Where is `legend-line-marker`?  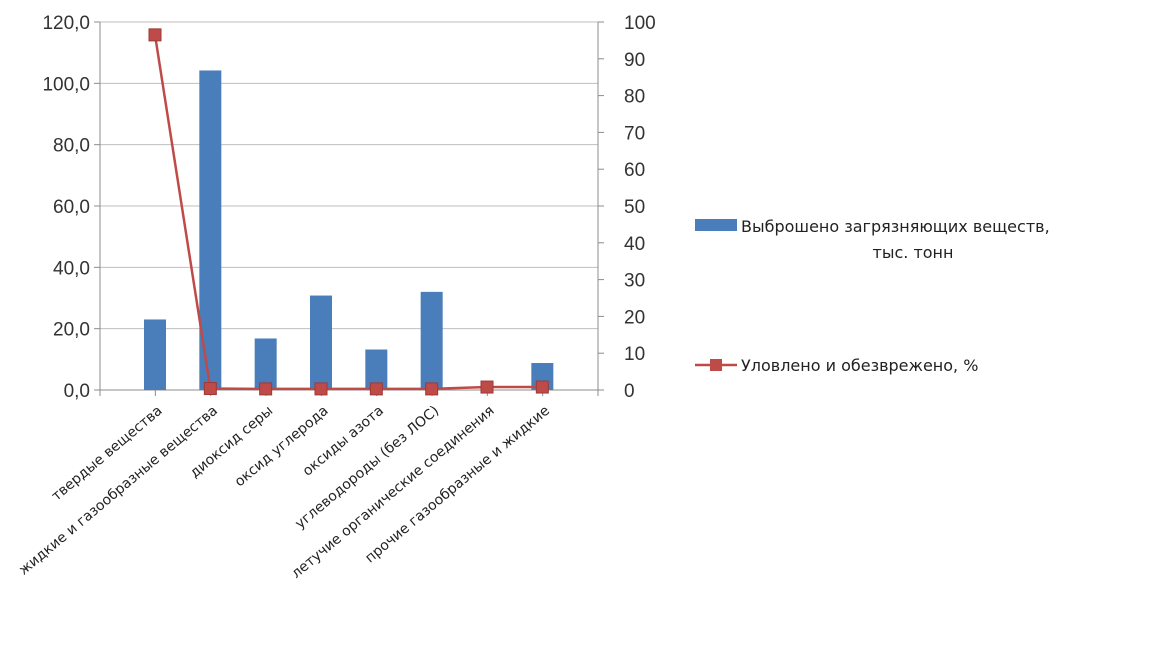 legend-line-marker is located at coordinates (716, 365).